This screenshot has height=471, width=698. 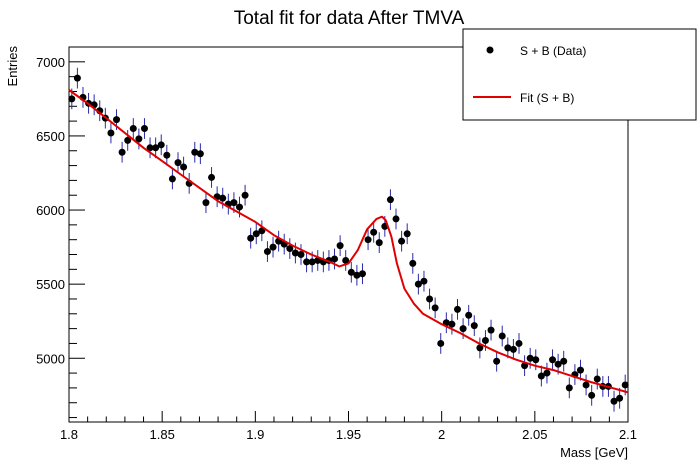 I want to click on x-tick-label: 2.05, so click(x=534, y=434).